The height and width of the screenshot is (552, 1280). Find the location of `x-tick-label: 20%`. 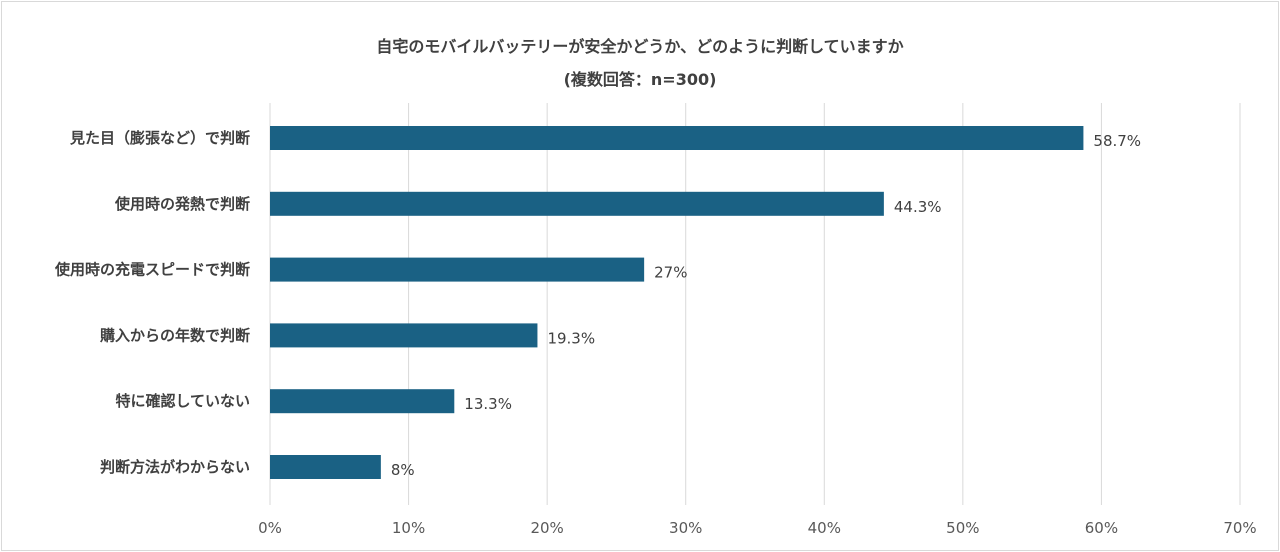

x-tick-label: 20% is located at coordinates (546, 528).